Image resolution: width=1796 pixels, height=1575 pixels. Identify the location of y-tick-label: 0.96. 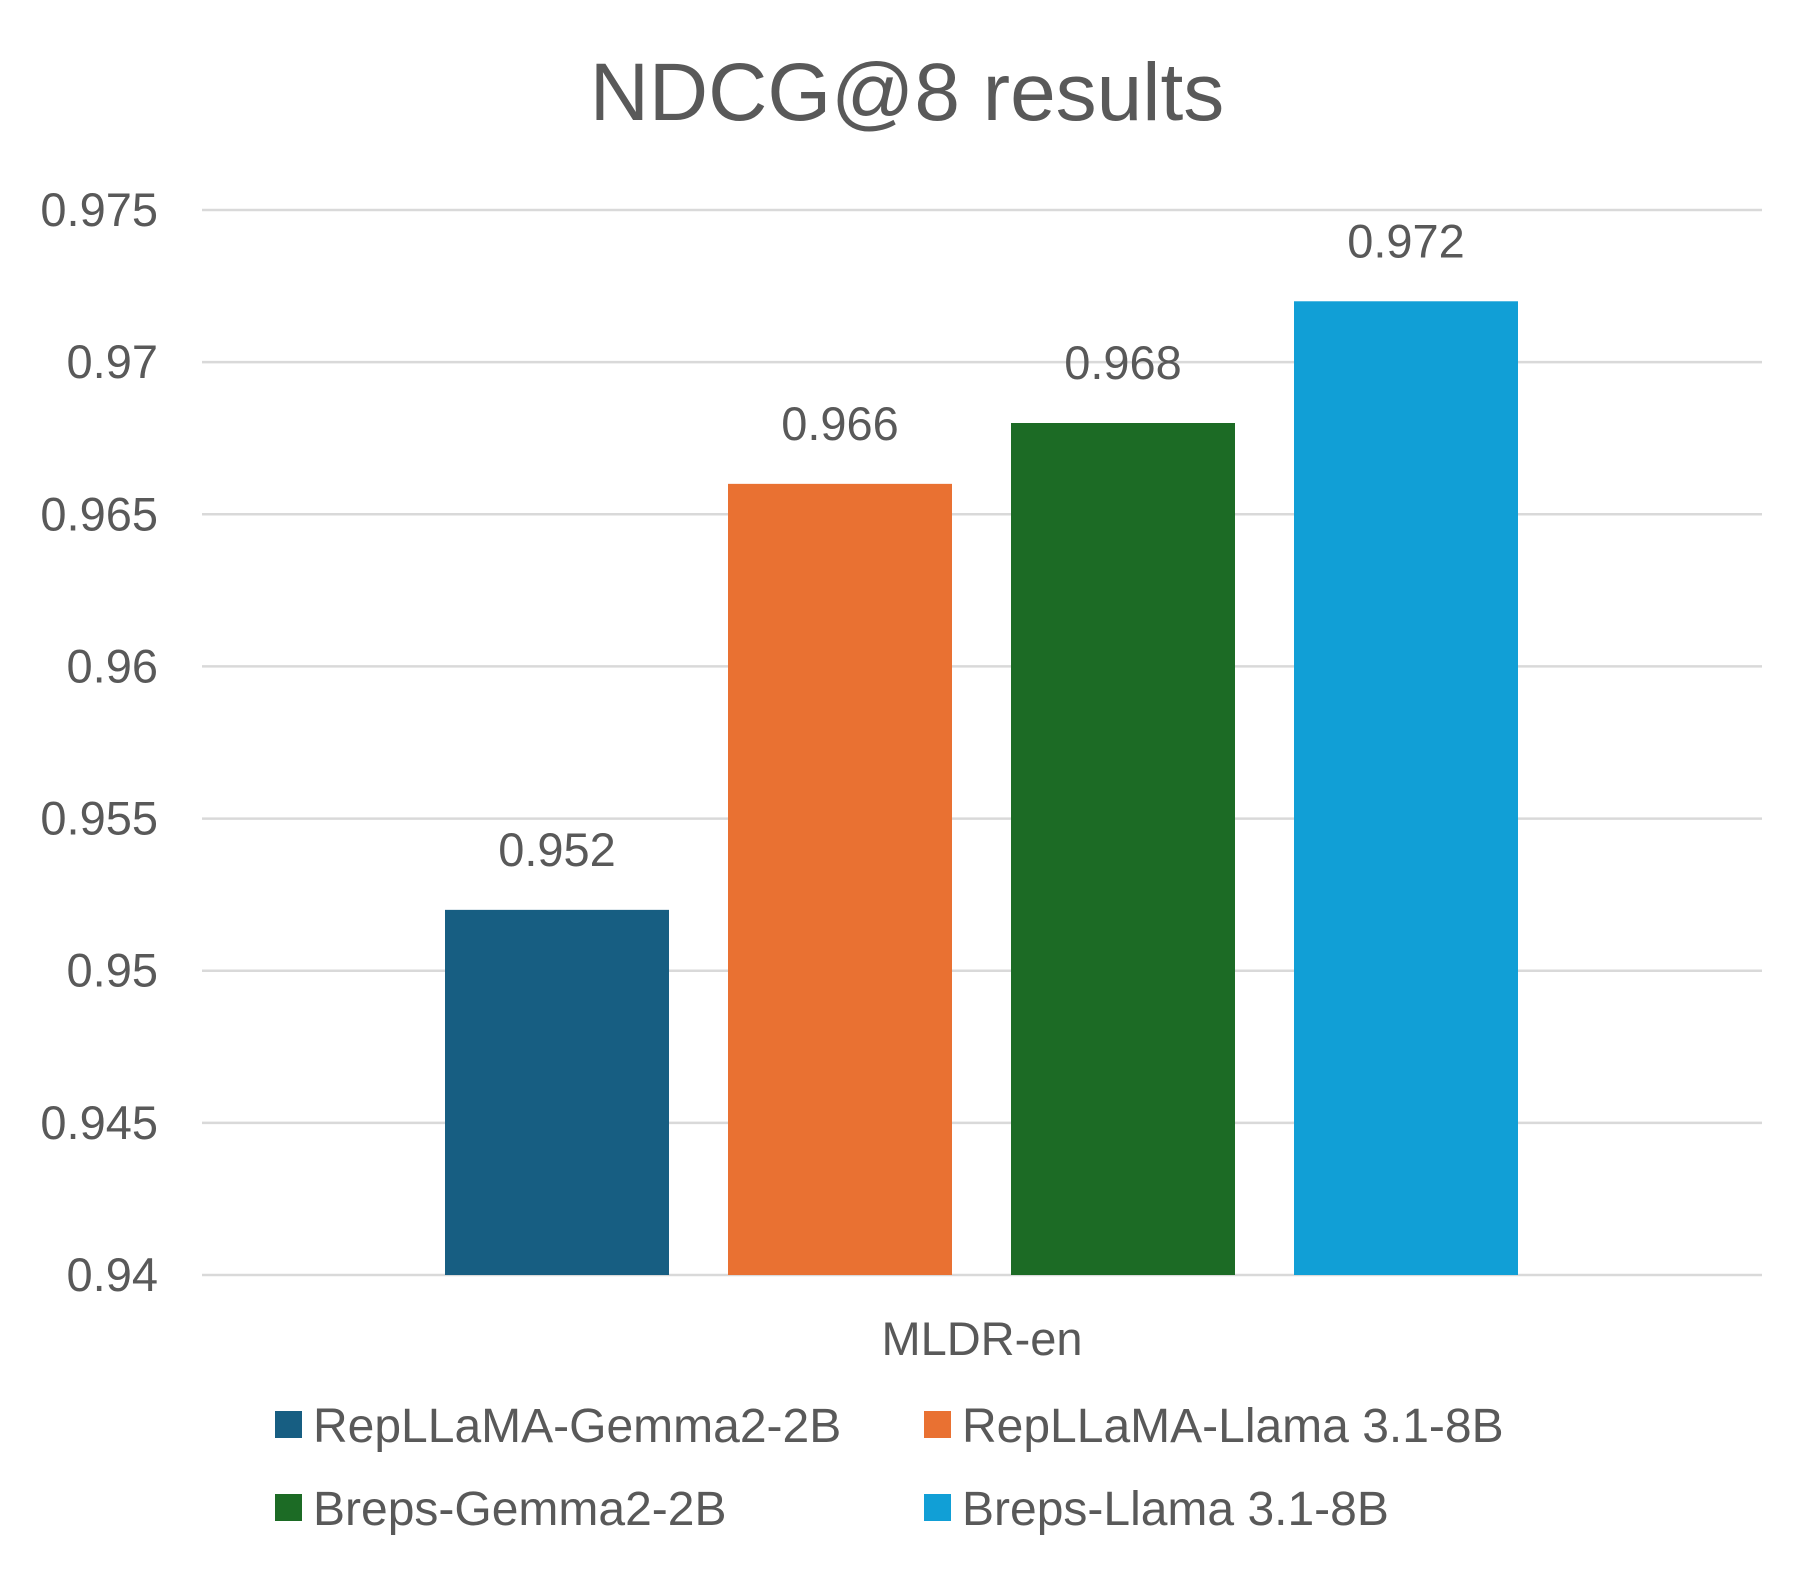
(112, 665).